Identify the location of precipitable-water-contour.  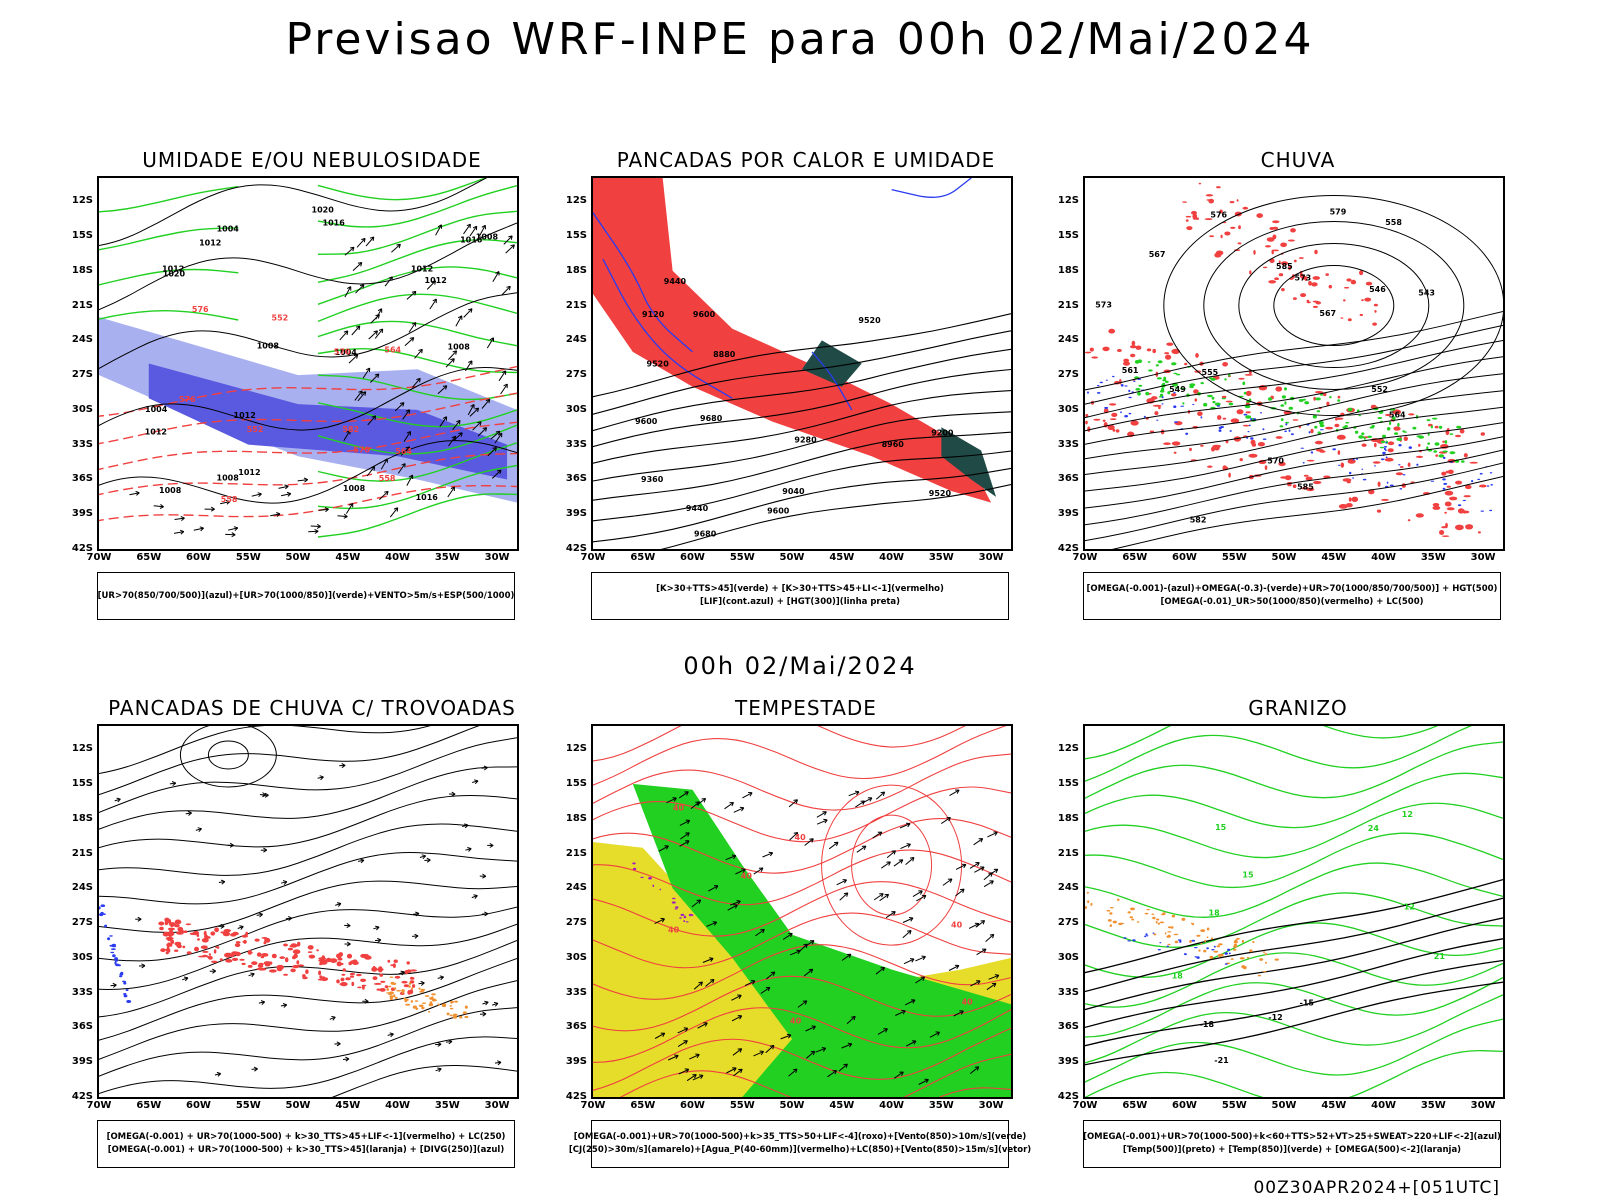
(802, 1003).